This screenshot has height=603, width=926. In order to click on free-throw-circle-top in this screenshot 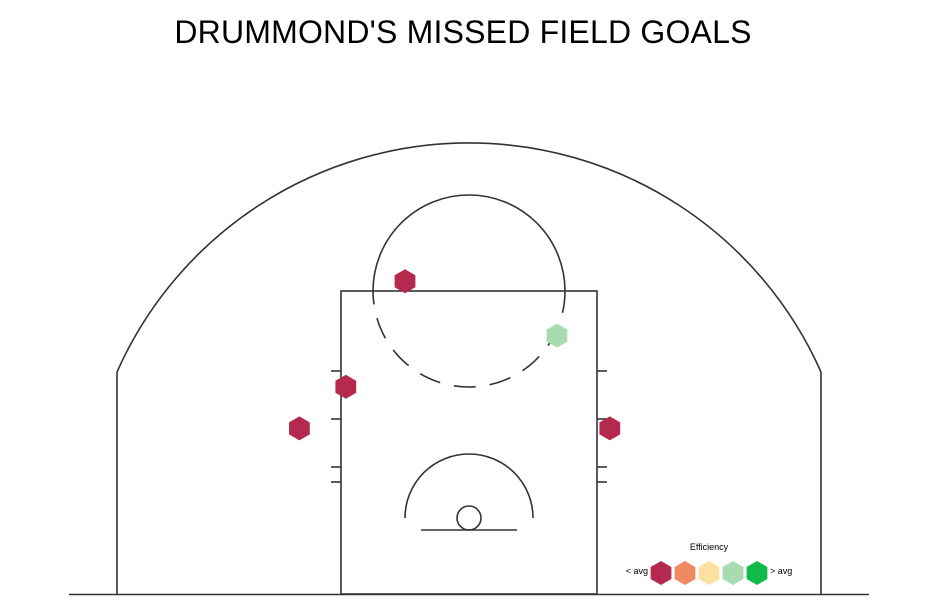, I will do `click(469, 243)`.